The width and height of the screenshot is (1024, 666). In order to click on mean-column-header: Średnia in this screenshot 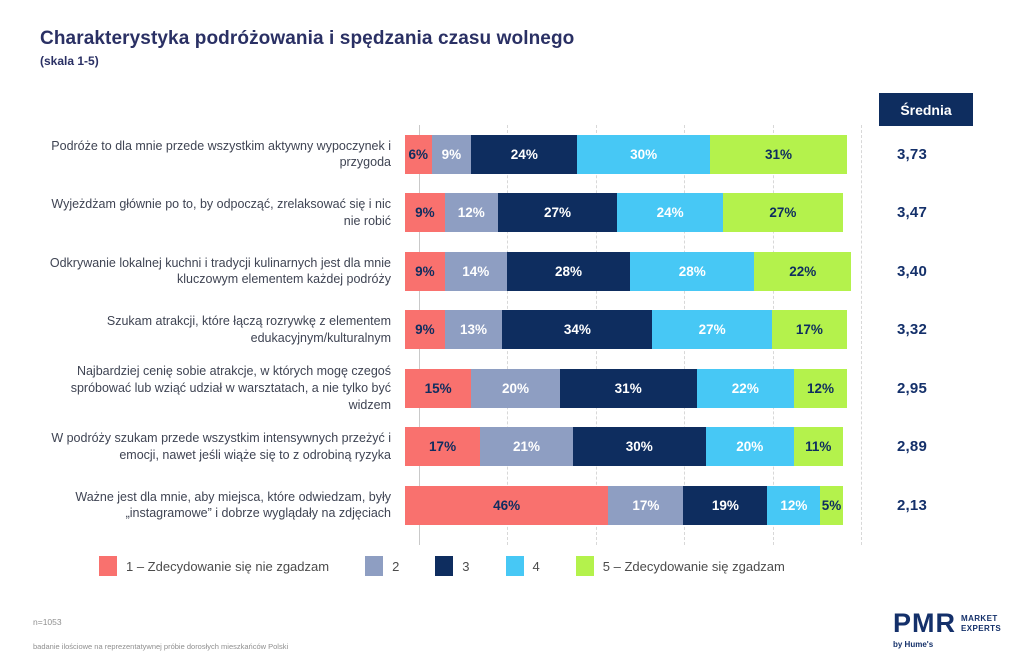, I will do `click(926, 109)`.